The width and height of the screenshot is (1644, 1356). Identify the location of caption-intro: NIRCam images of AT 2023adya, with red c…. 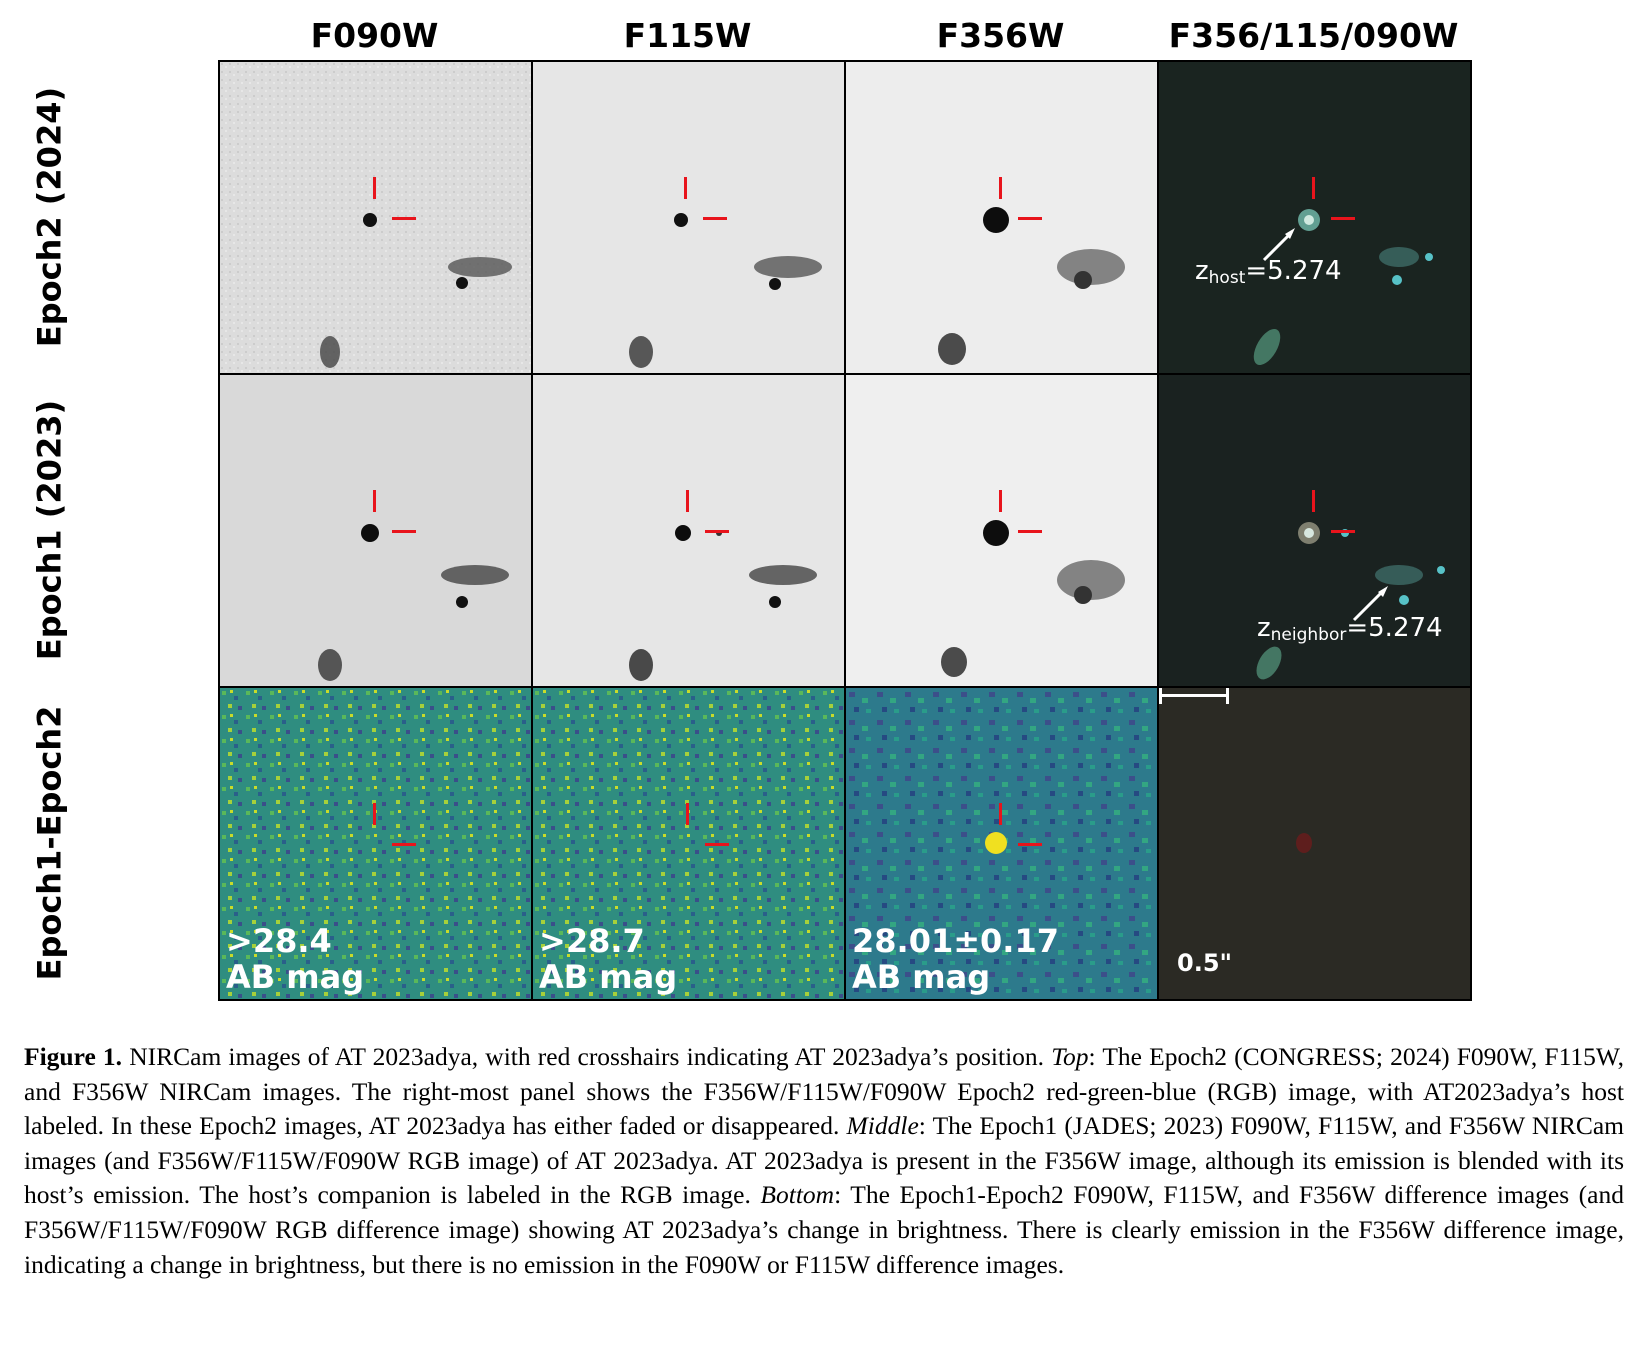
(587, 1056).